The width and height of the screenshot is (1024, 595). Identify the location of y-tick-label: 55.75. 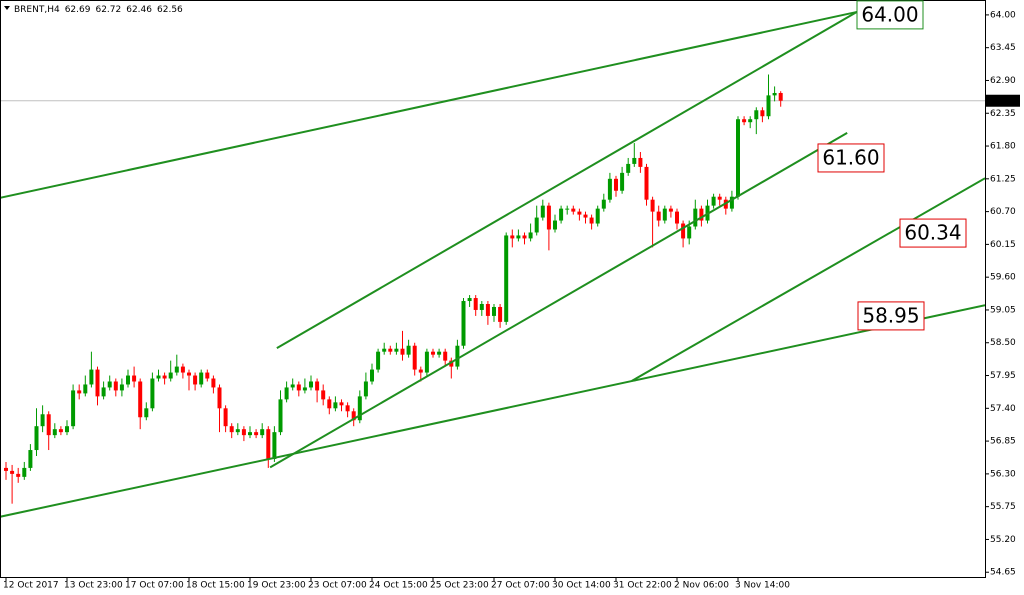
(1003, 507).